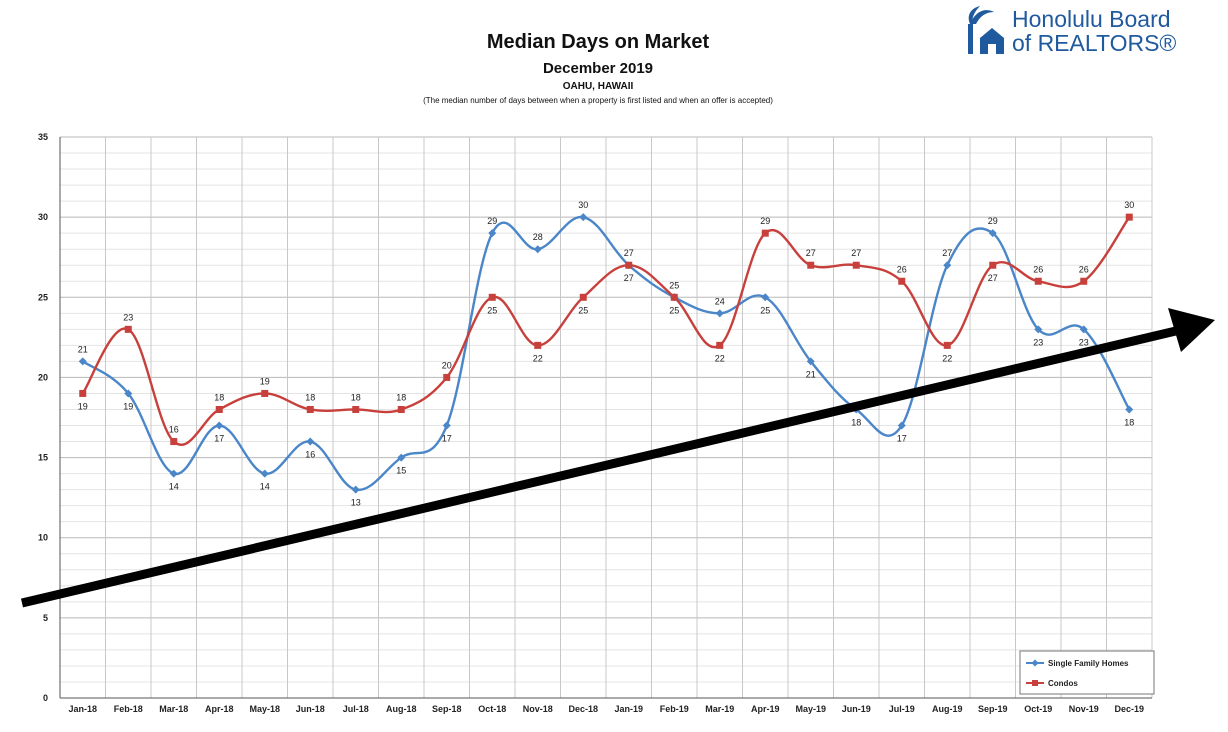  Describe the element at coordinates (128, 709) in the screenshot. I see `x-tick-label: Feb-18` at that location.